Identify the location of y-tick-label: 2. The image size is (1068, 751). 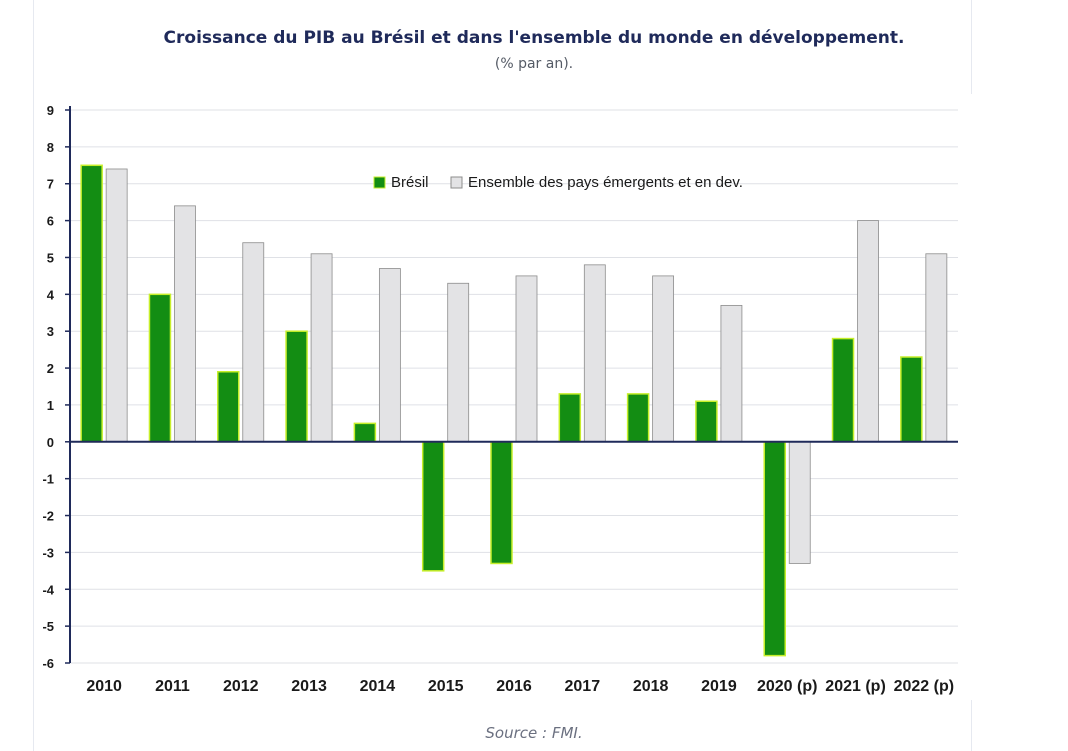
(50, 368).